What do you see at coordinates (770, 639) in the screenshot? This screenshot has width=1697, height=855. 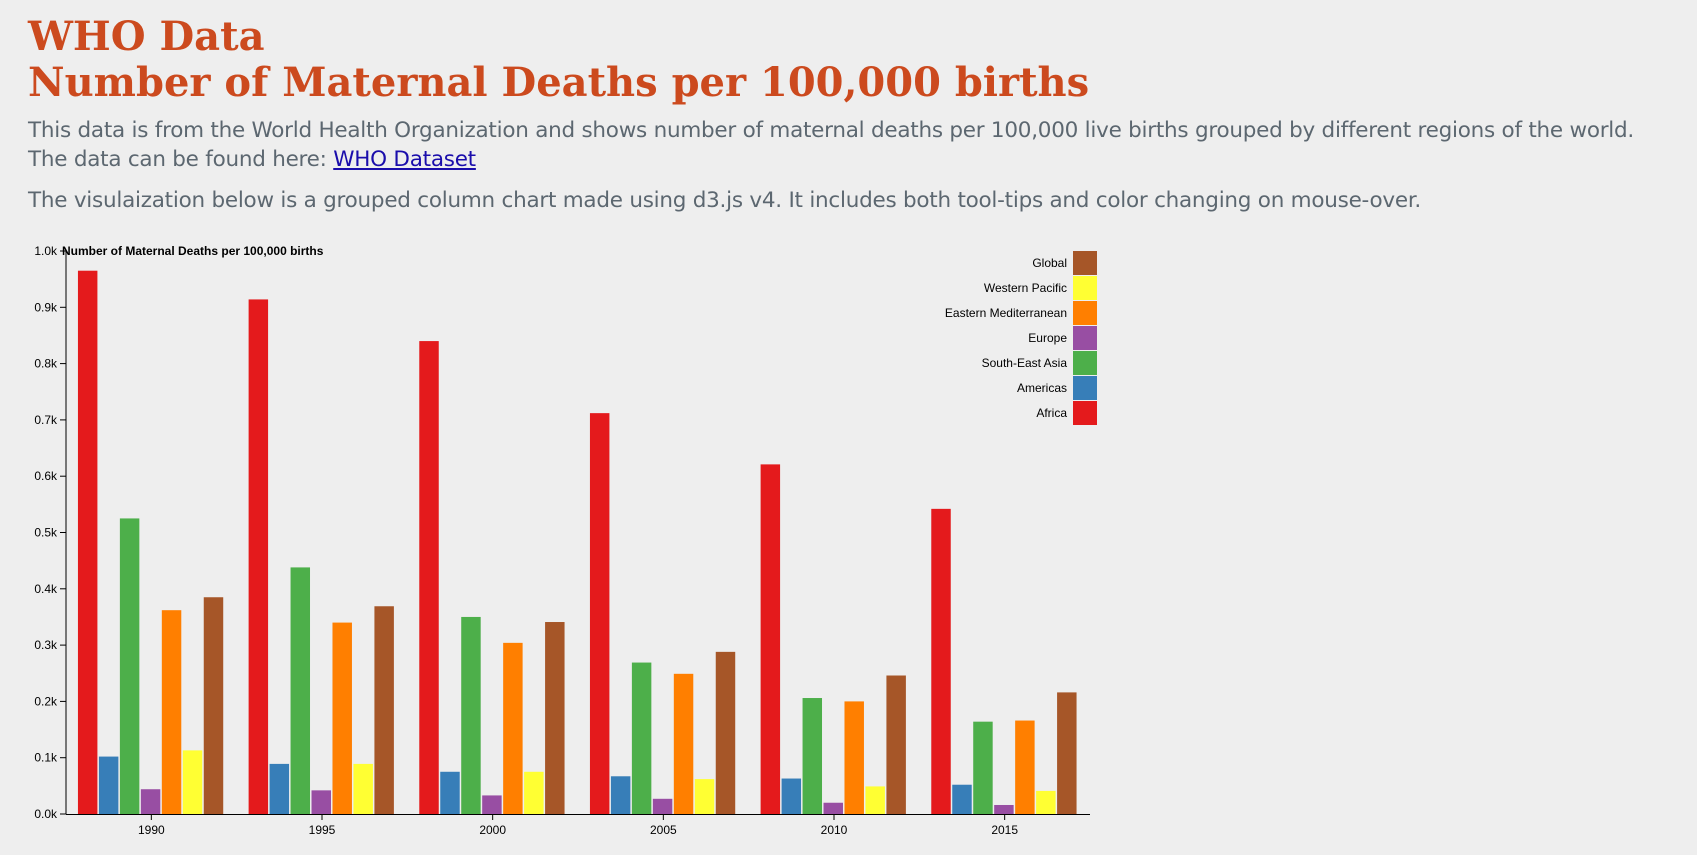 I see `bar-africa-2010` at bounding box center [770, 639].